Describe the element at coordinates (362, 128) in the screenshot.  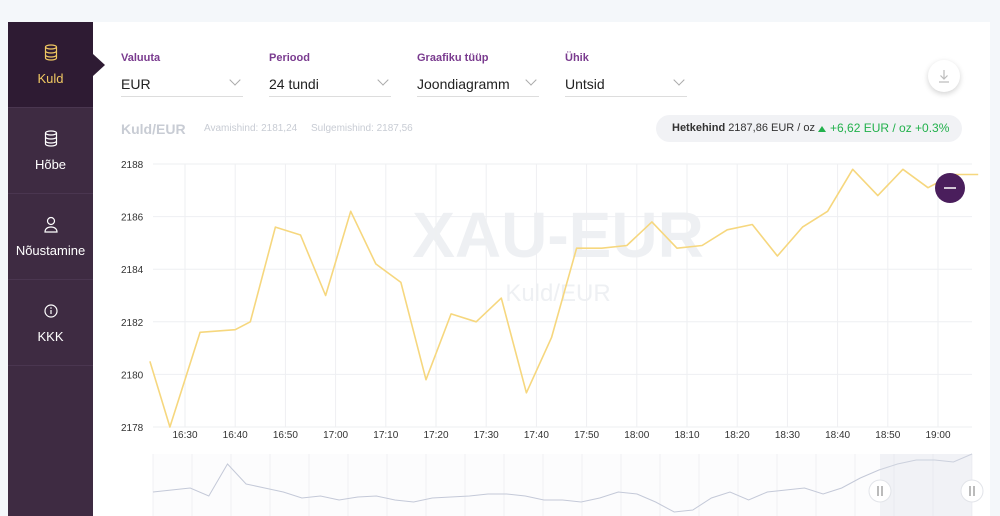
I see `close-price: Sulgemishind: 2187,56` at that location.